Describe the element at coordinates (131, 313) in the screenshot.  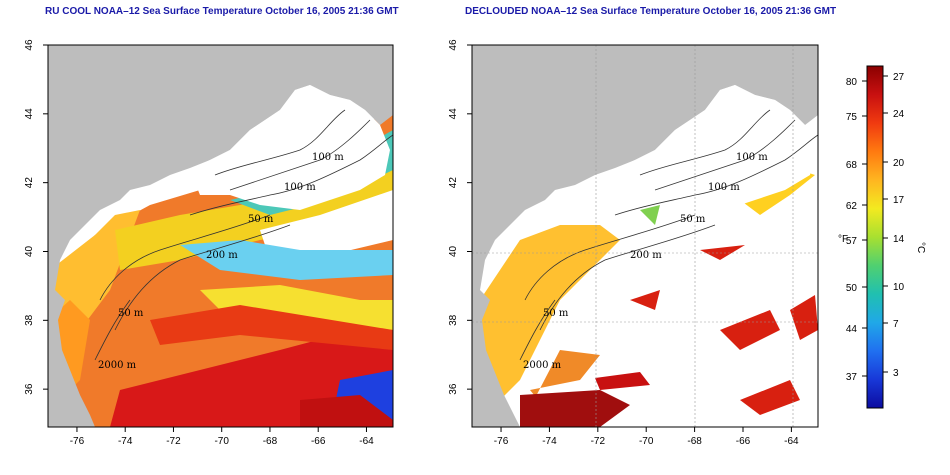
I see `left-contour-label-5: 50 m` at that location.